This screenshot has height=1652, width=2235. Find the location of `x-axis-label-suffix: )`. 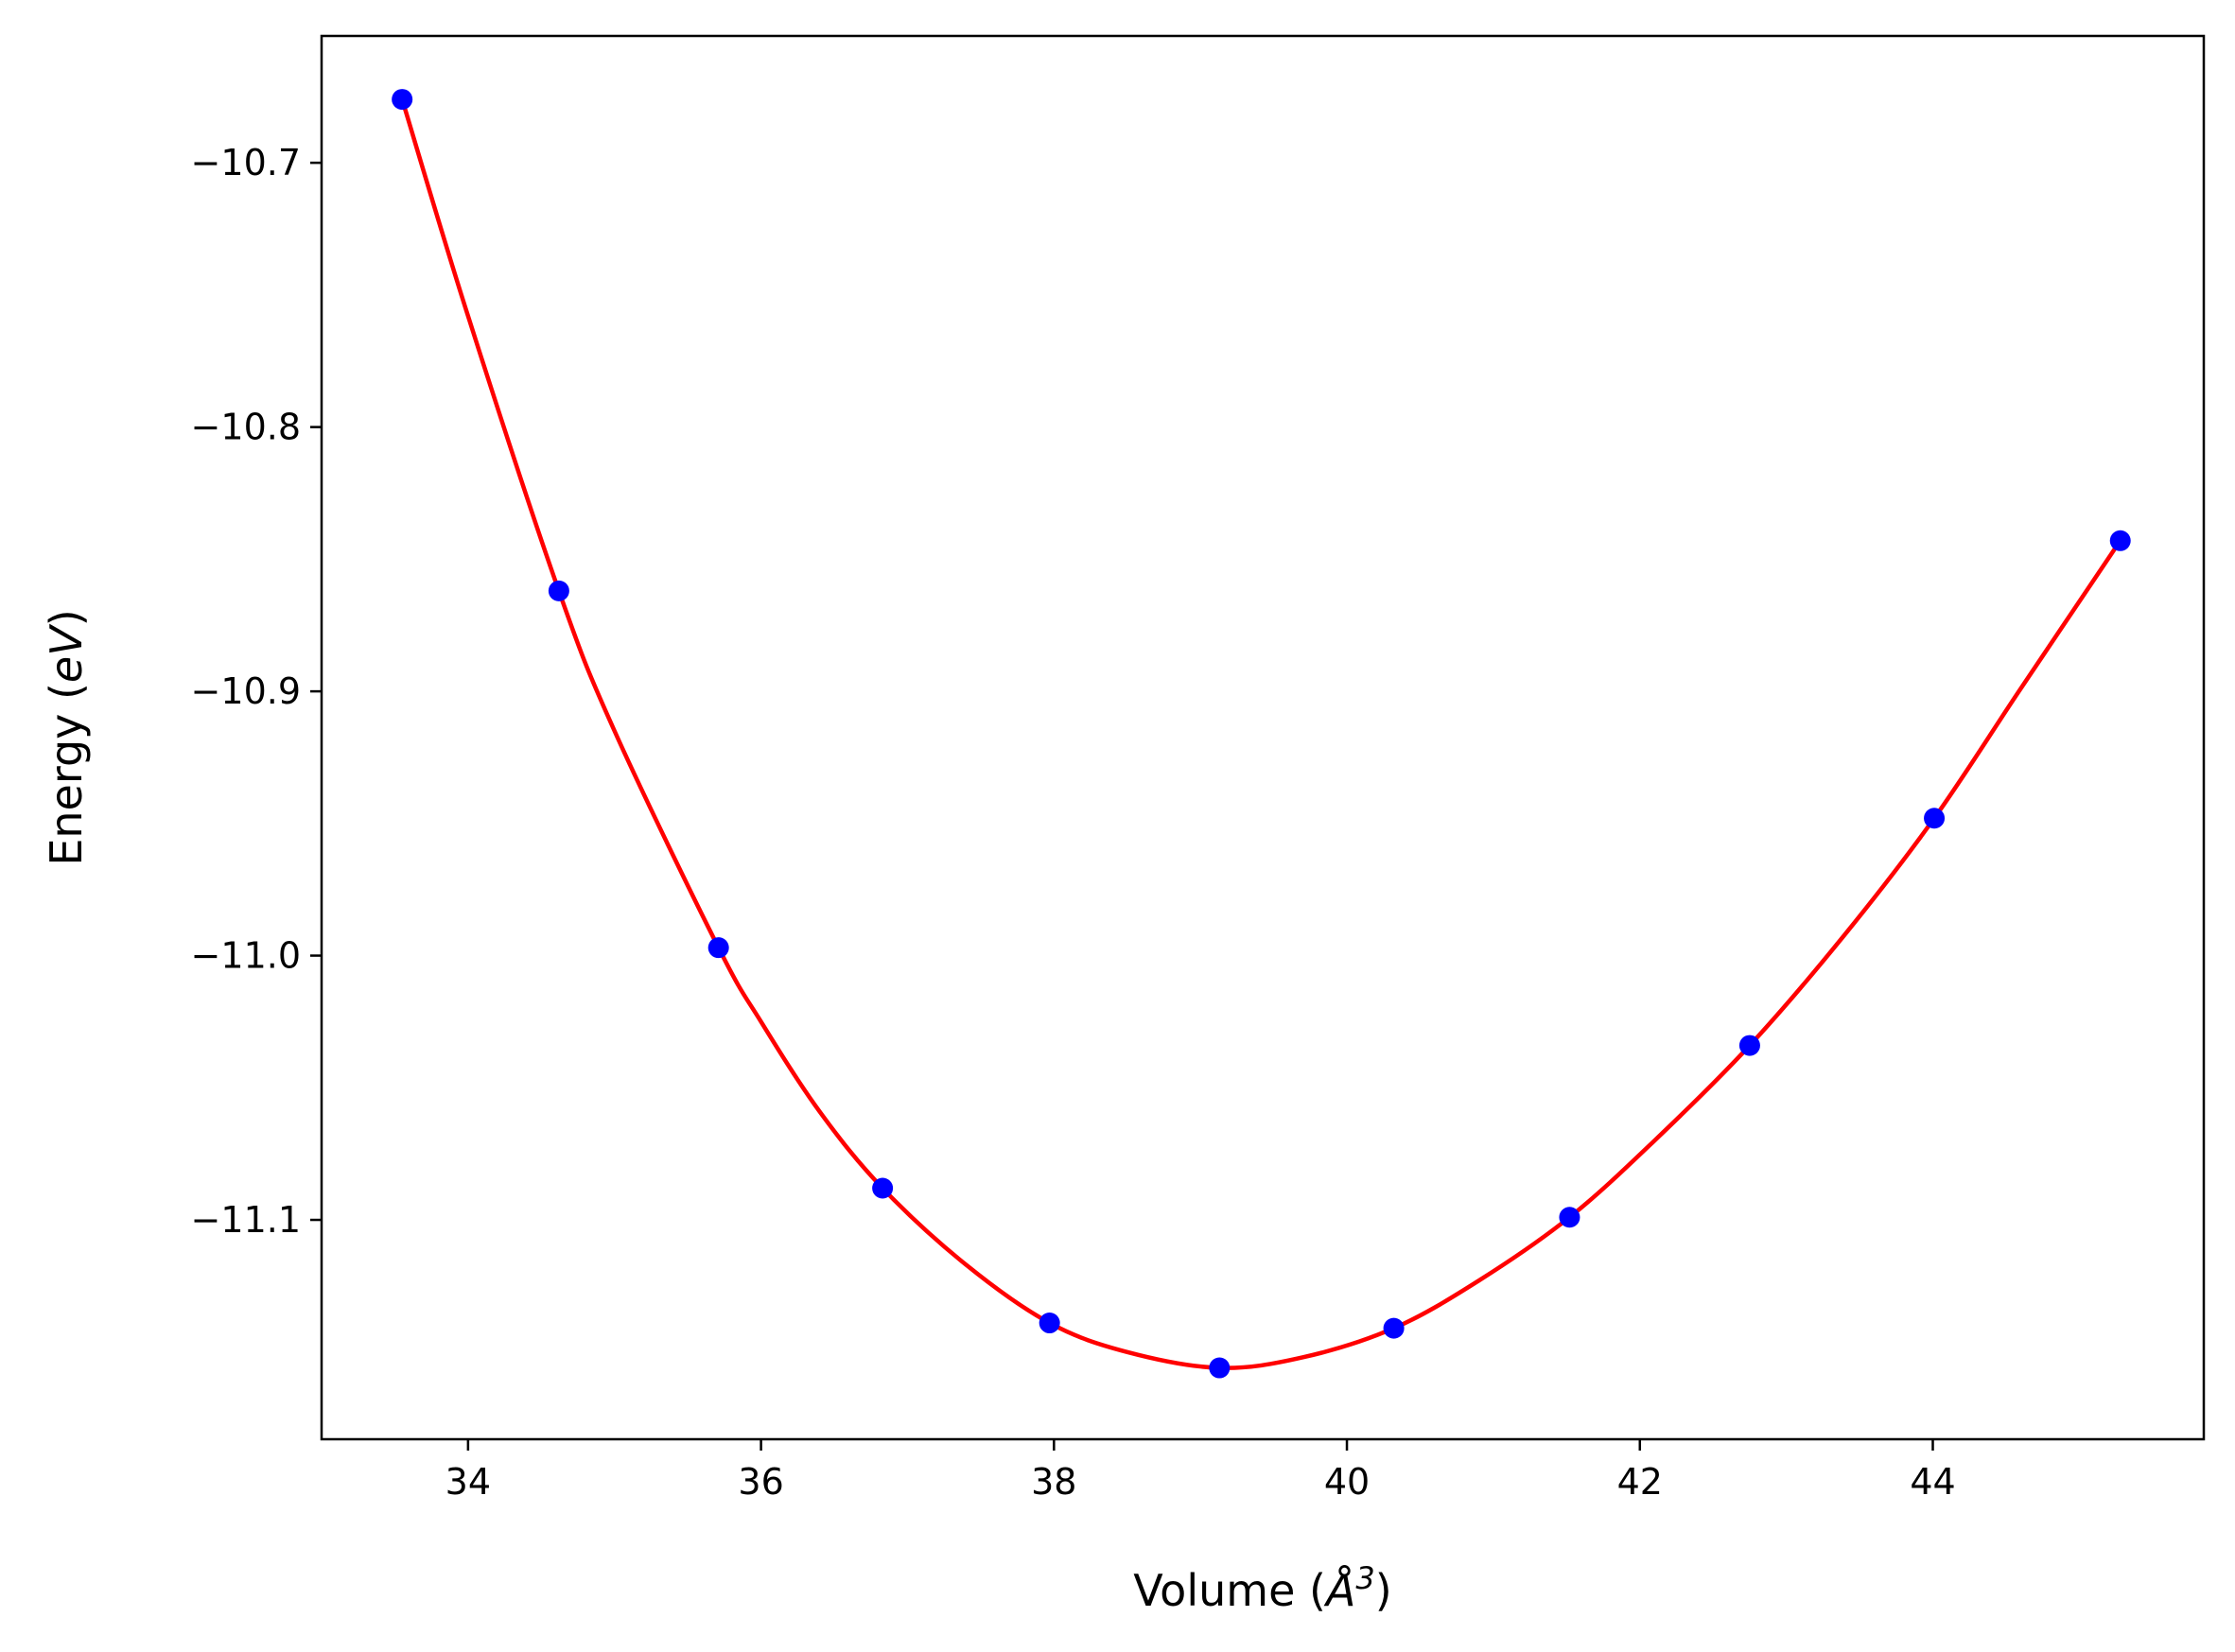

x-axis-label-suffix: ) is located at coordinates (1383, 1590).